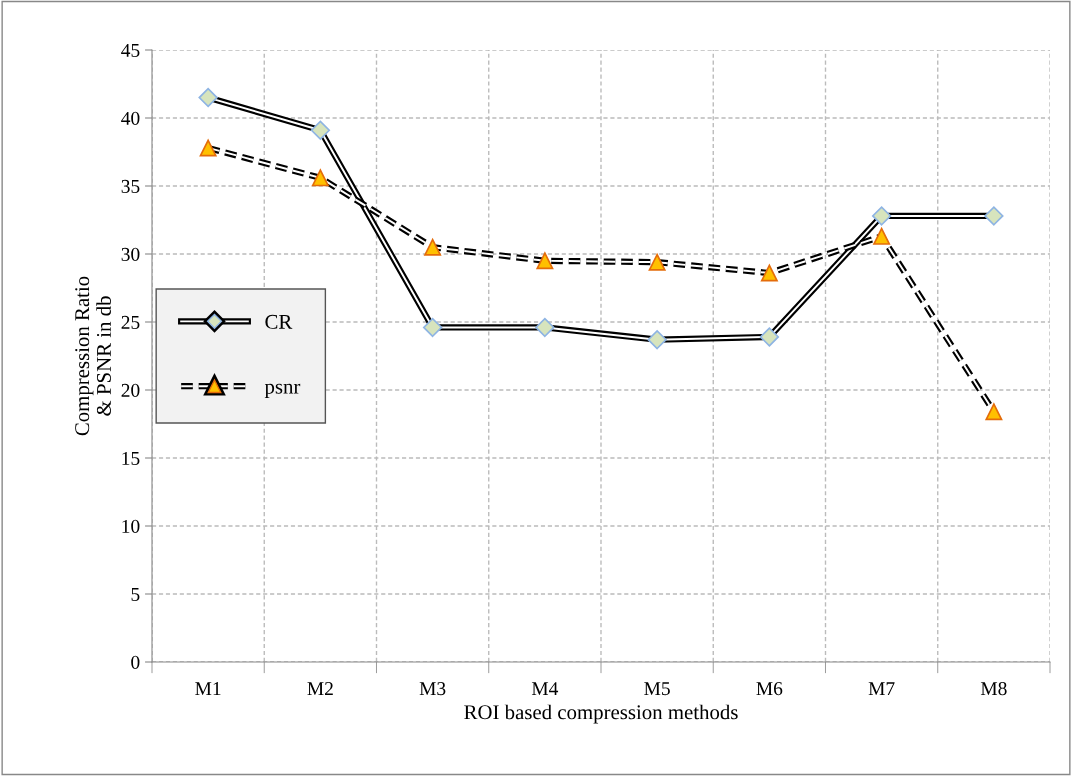  I want to click on x-tick-label: M5, so click(657, 689).